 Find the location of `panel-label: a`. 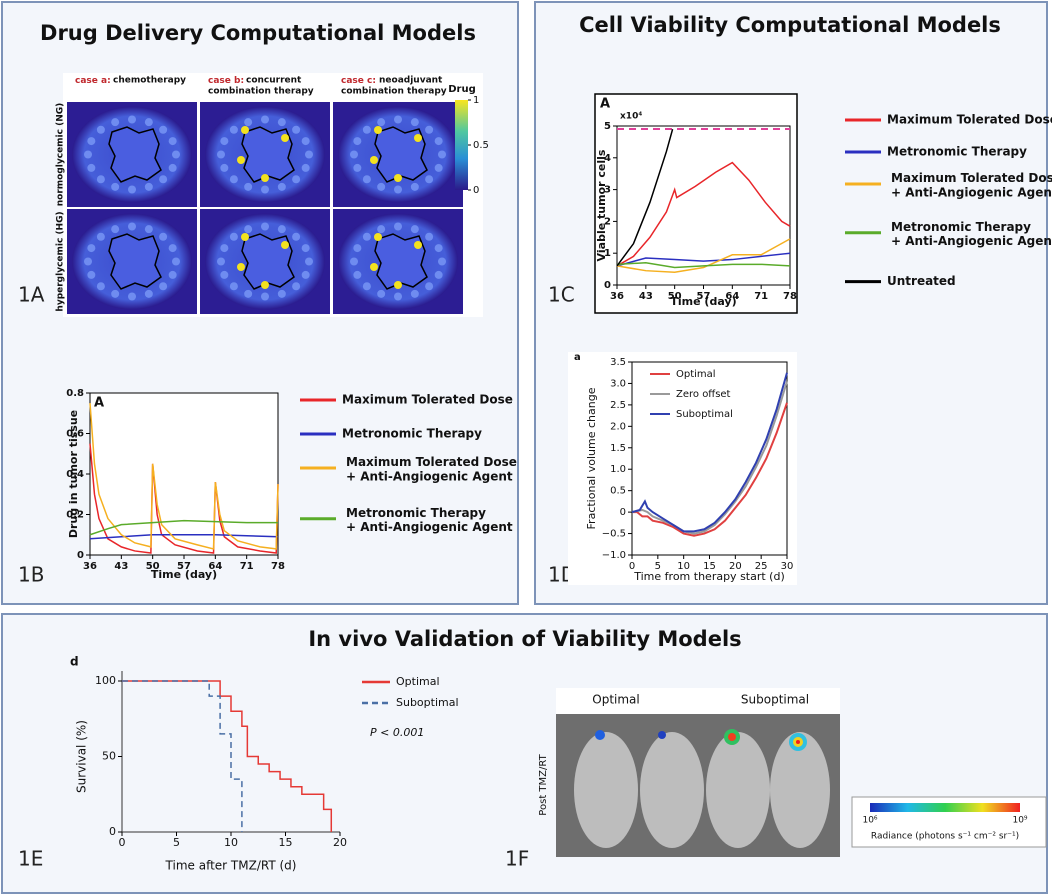

panel-label: a is located at coordinates (577, 357).